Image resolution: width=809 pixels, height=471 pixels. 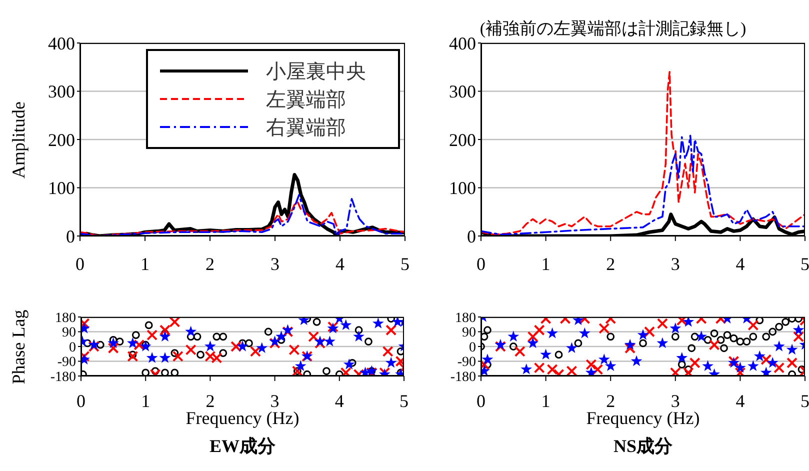 What do you see at coordinates (316, 71) in the screenshot?
I see `legend-label: 小屋裏中央` at bounding box center [316, 71].